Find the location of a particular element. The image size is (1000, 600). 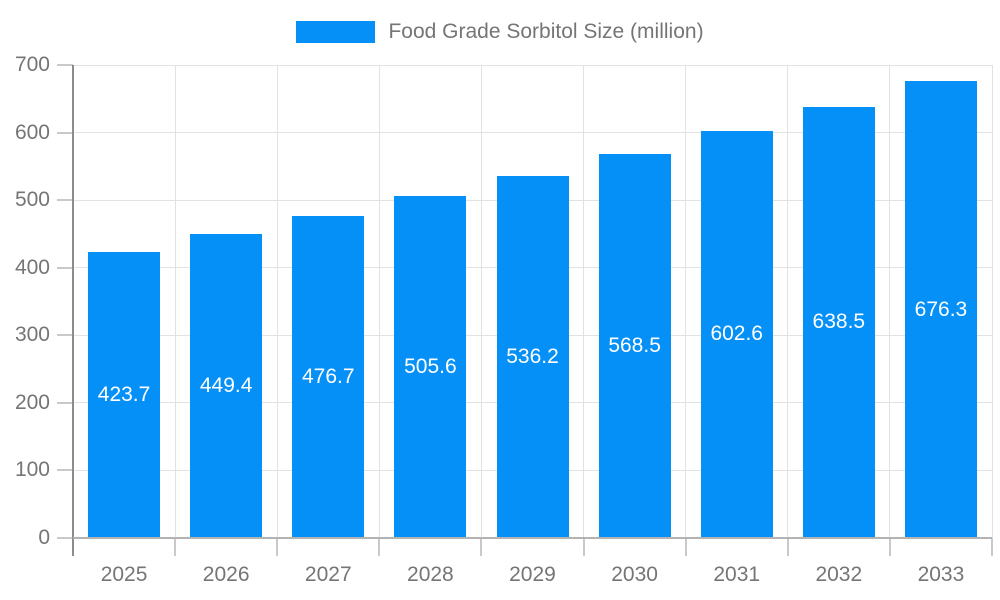

bar-value-label: 476.7 is located at coordinates (328, 376).